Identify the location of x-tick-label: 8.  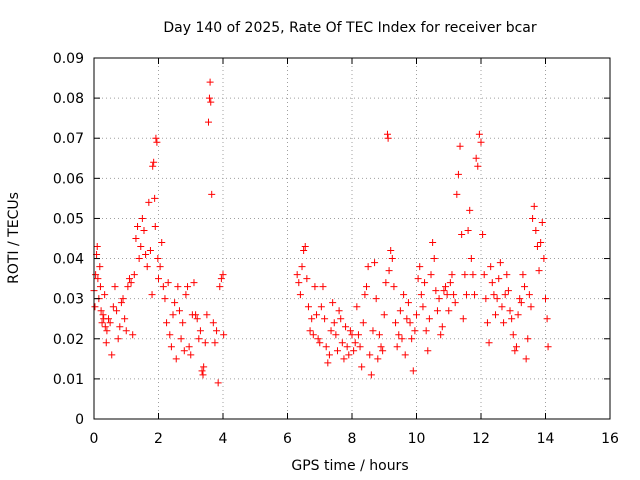
(352, 439).